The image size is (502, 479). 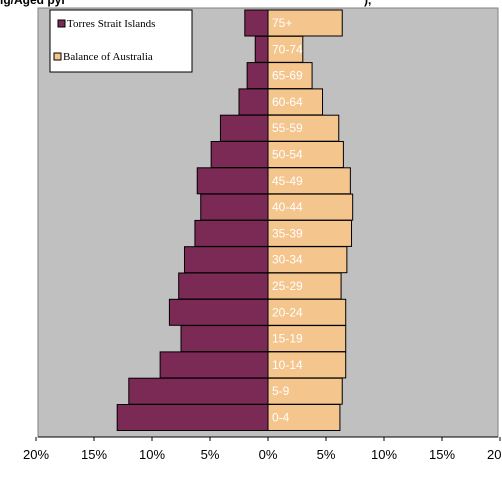 I want to click on age-group-label: 20-24, so click(x=287, y=312).